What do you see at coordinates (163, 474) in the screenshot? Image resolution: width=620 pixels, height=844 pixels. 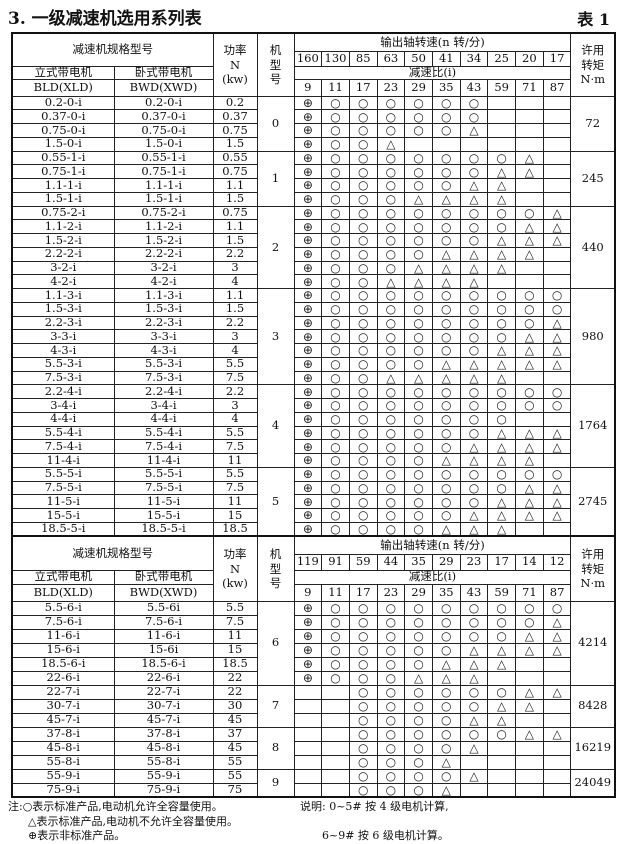 I see `horizontal-model: 5.5-5-i` at bounding box center [163, 474].